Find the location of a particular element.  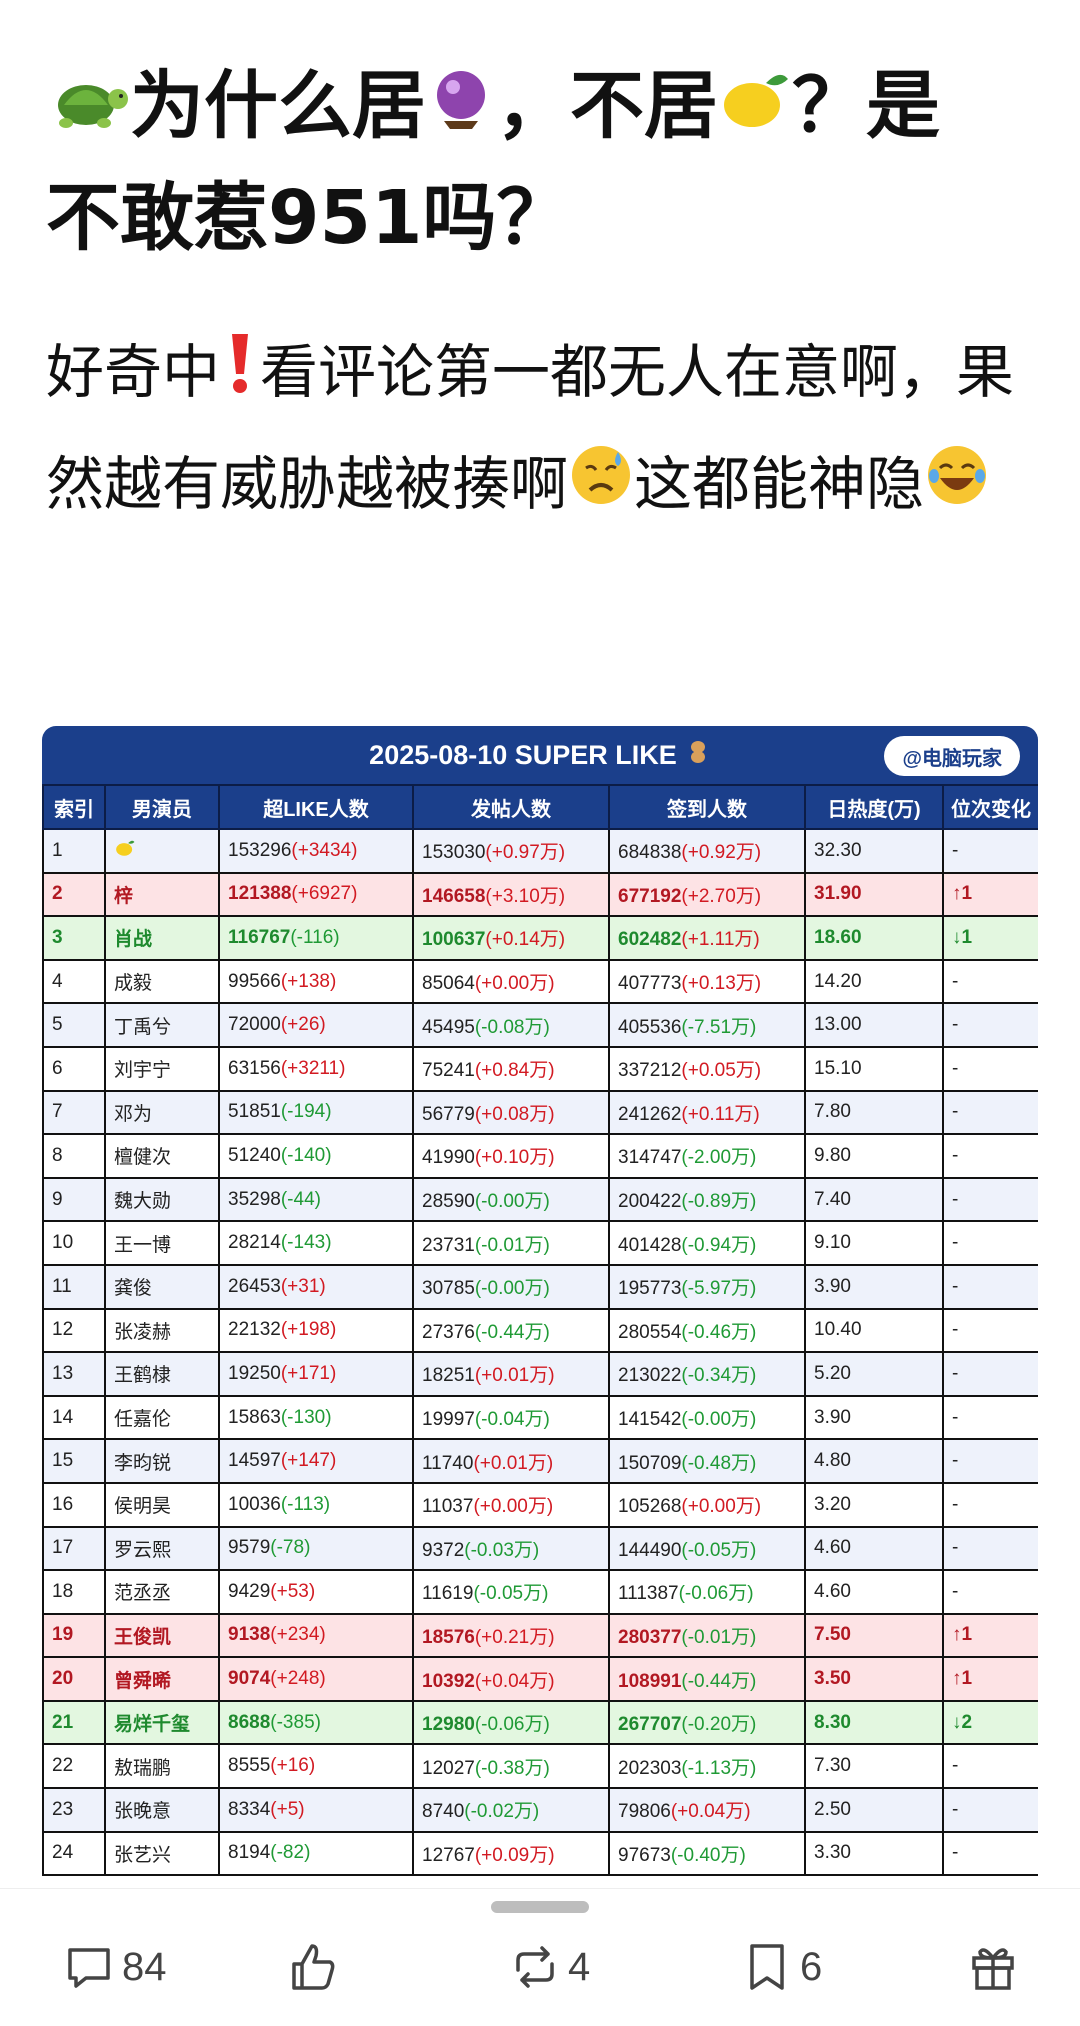

rank-index: 9 is located at coordinates (57, 1199).